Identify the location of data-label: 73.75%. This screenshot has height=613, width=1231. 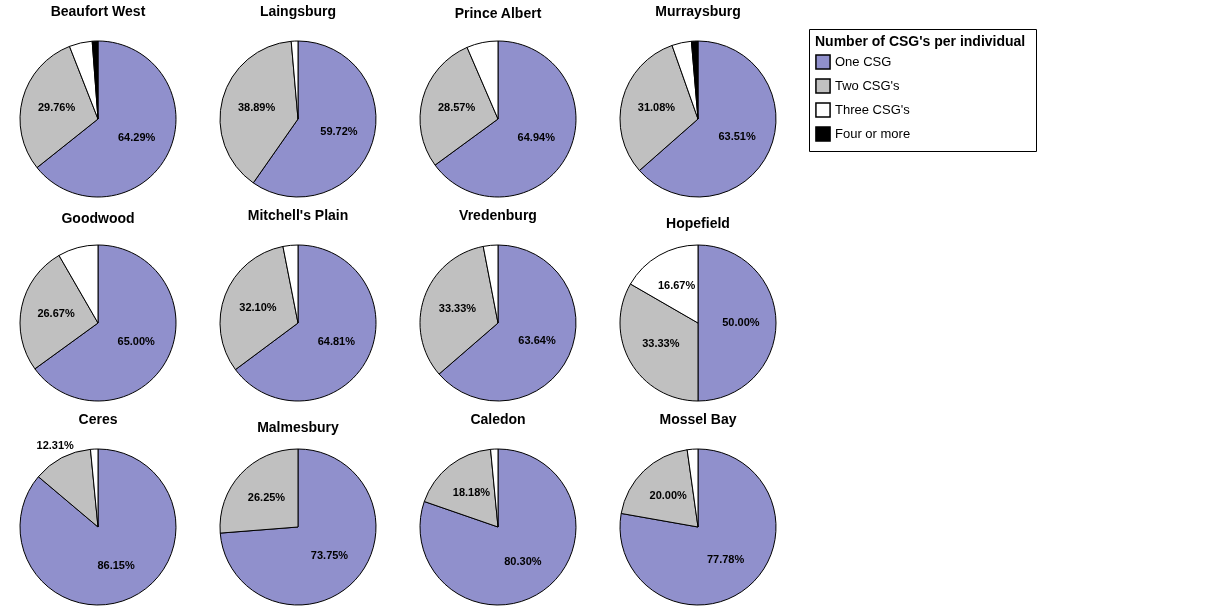
(329, 555).